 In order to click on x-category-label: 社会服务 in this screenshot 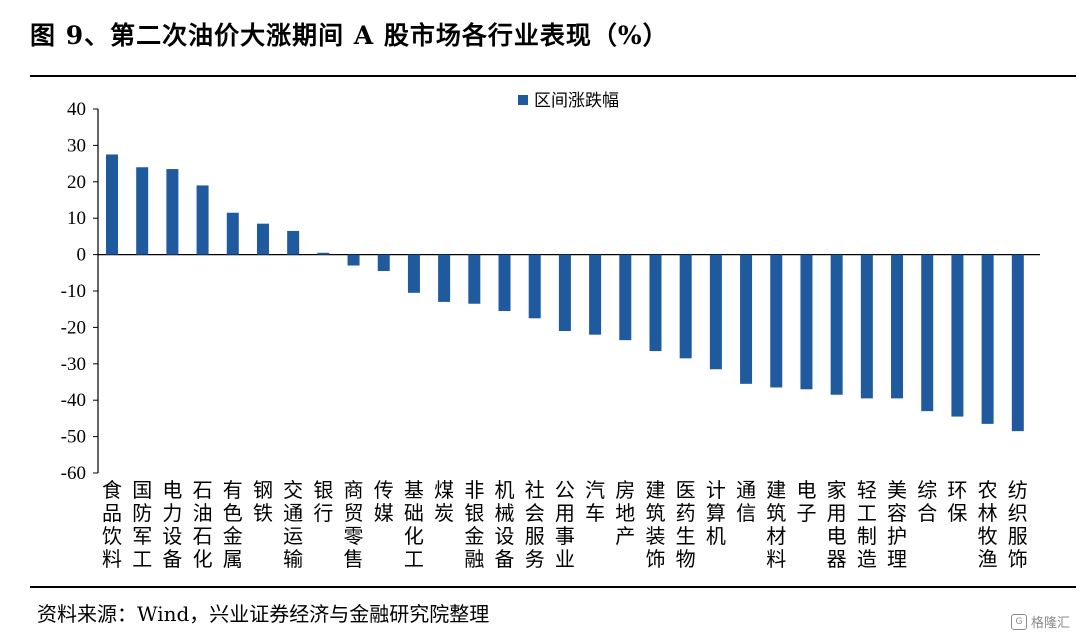, I will do `click(535, 524)`.